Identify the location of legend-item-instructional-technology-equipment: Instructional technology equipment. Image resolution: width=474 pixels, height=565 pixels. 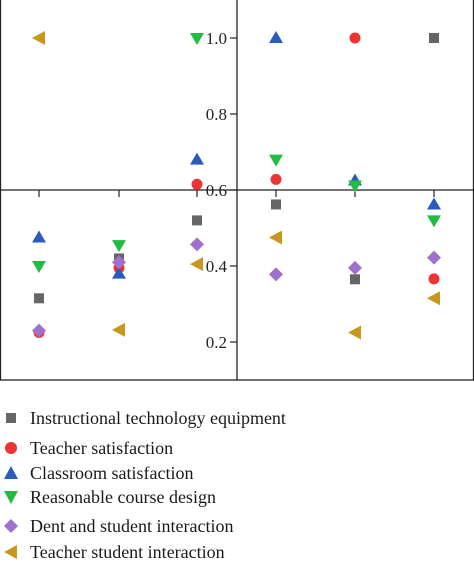
(143, 418).